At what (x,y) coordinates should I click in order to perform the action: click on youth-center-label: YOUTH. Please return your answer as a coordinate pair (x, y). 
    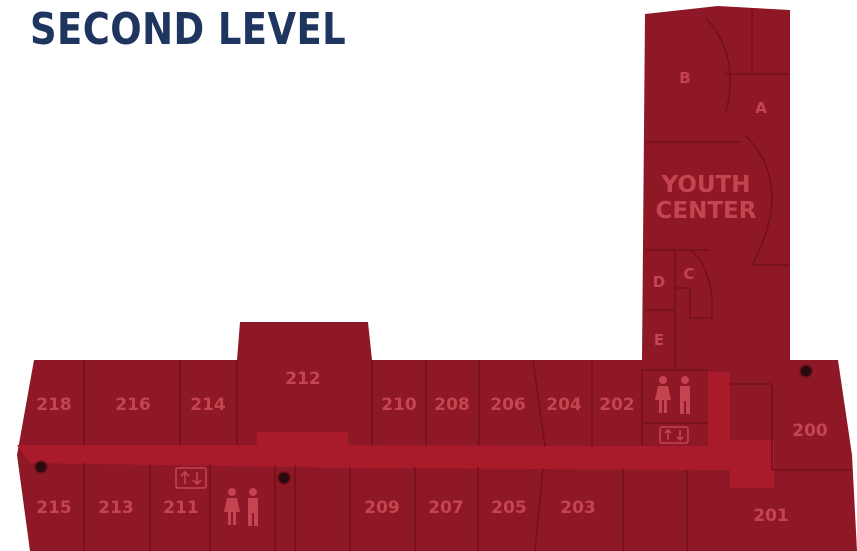
    Looking at the image, I should click on (705, 185).